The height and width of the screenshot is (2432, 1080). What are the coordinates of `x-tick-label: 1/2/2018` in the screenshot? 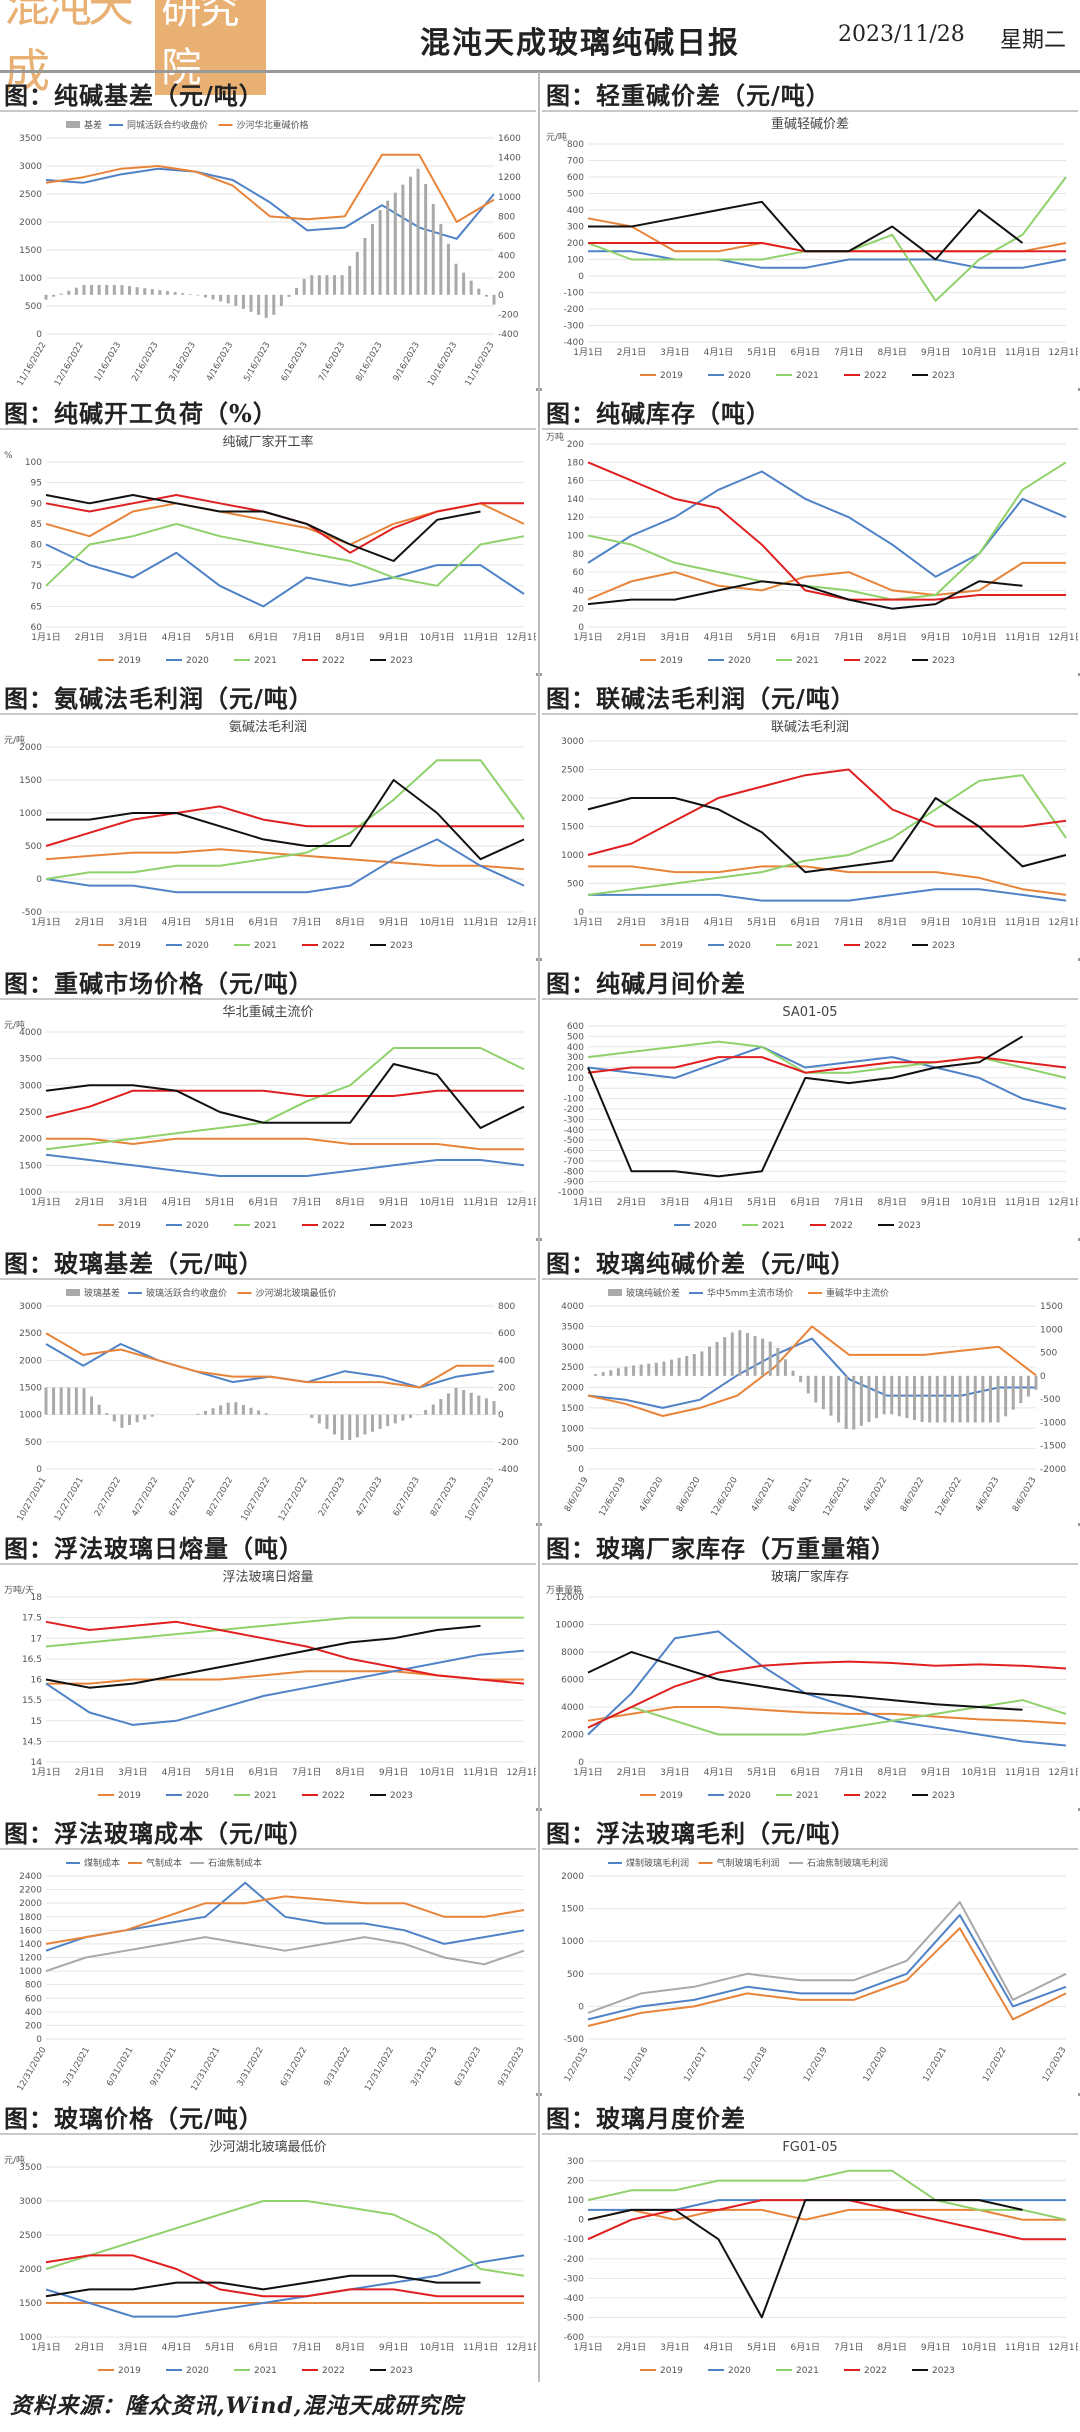 It's located at (756, 2065).